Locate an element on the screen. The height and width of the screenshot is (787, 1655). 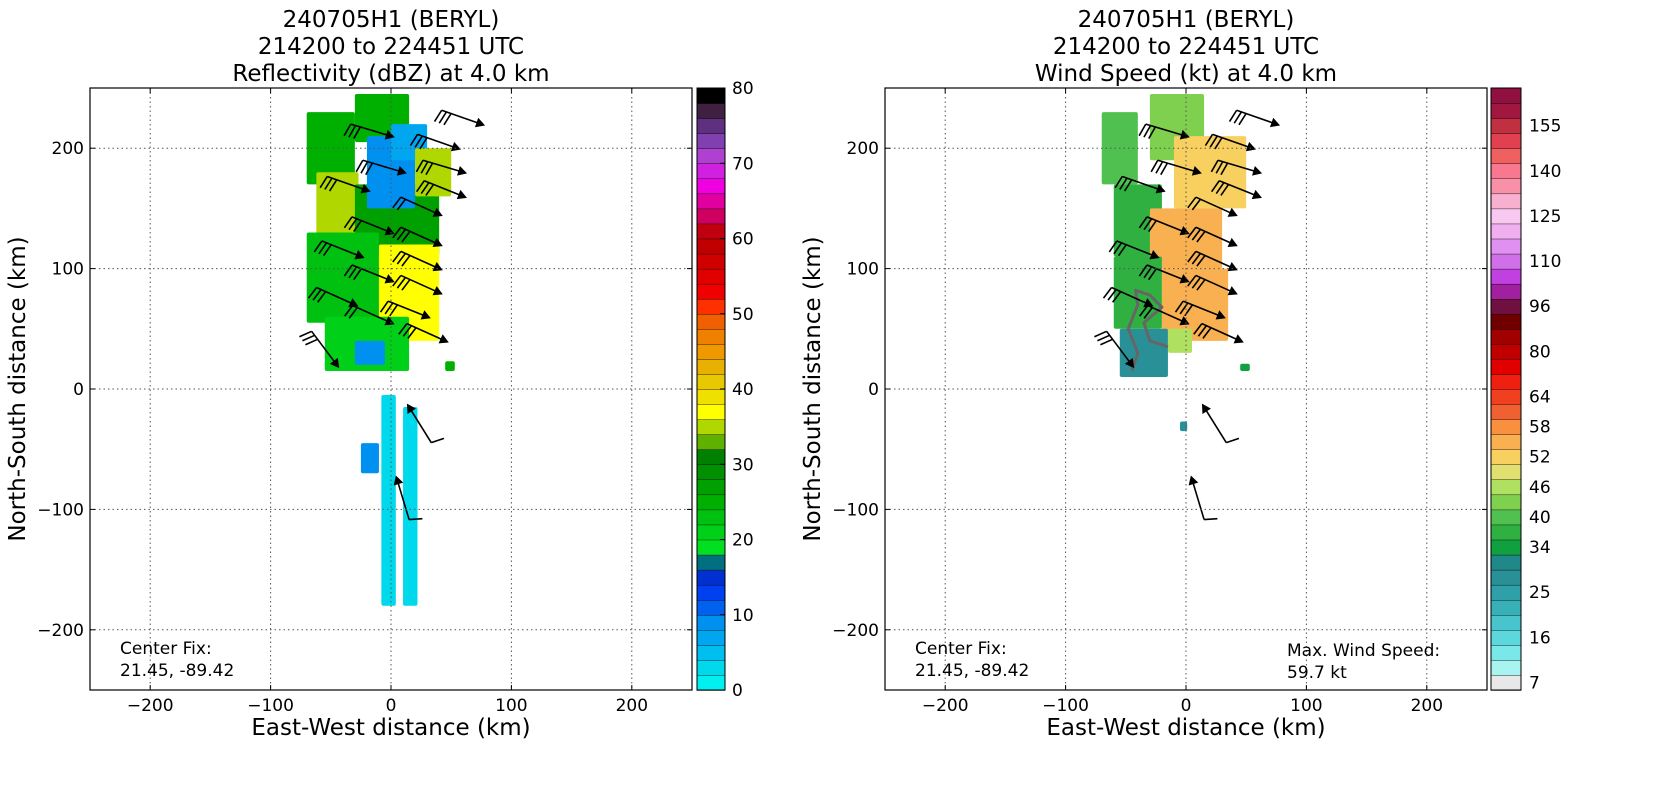
y-tick-label: −100 is located at coordinates (855, 510).